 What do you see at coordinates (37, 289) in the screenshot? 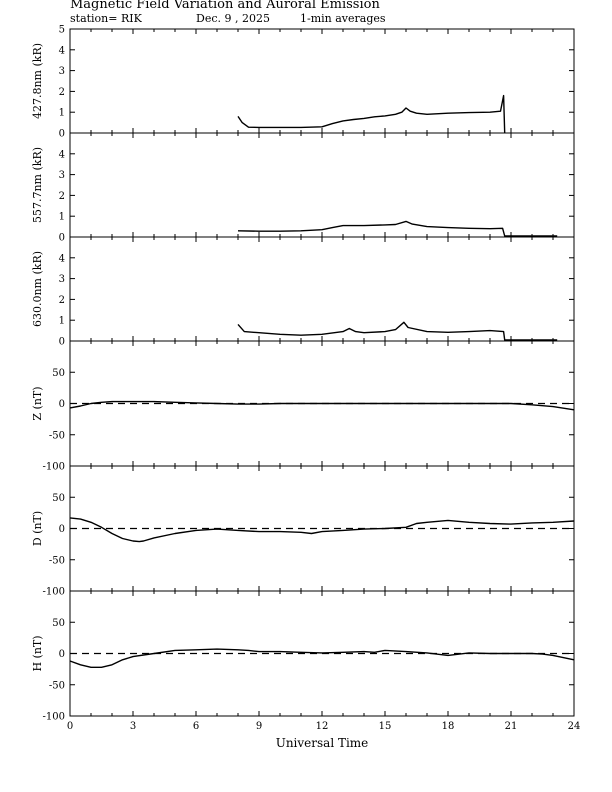
I see `y-axis-label: 630.0nm (kR)` at bounding box center [37, 289].